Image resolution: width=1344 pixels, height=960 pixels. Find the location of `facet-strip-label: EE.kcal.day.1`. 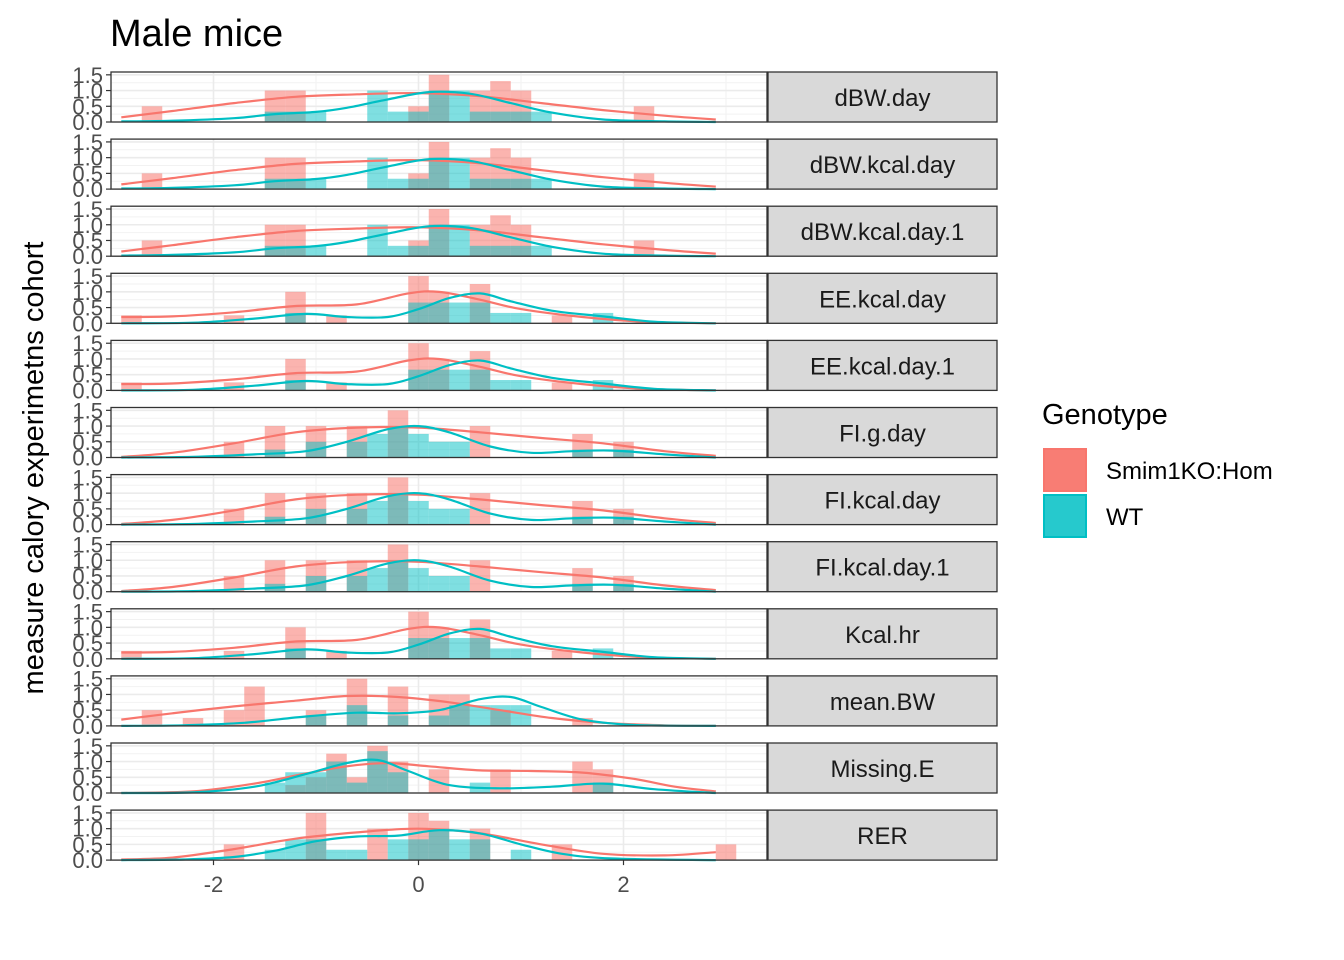

facet-strip-label: EE.kcal.day.1 is located at coordinates (882, 366).